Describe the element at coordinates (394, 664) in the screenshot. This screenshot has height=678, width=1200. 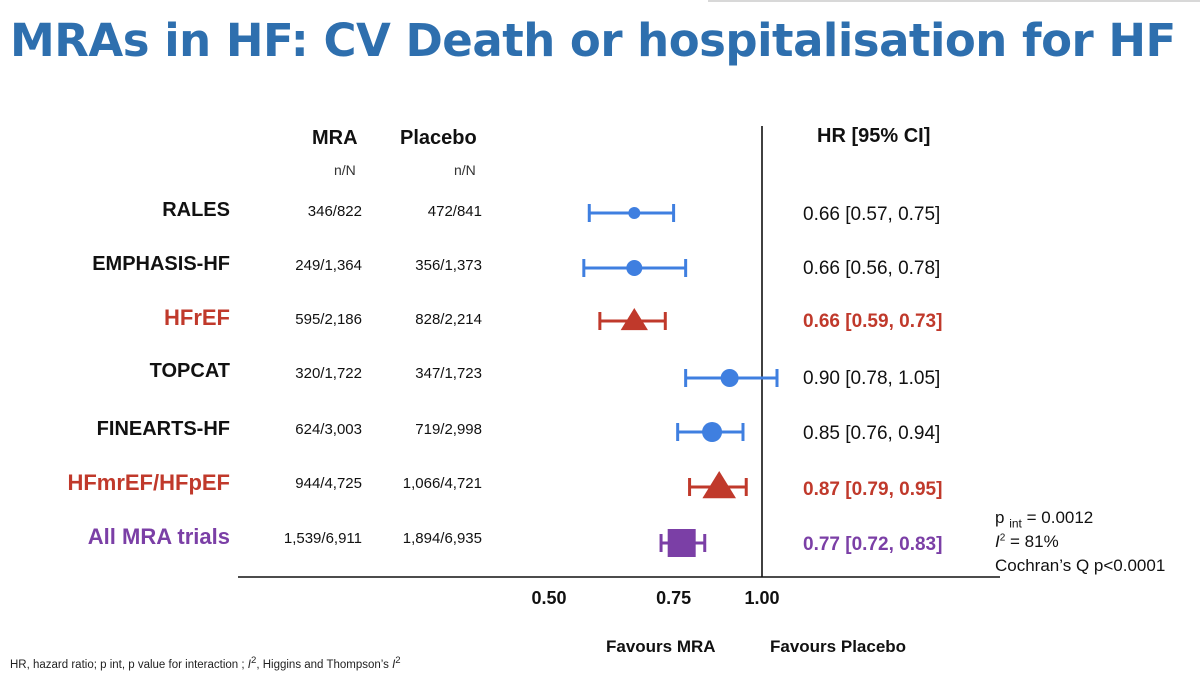
I see `footnote-i2-letter-end: I` at that location.